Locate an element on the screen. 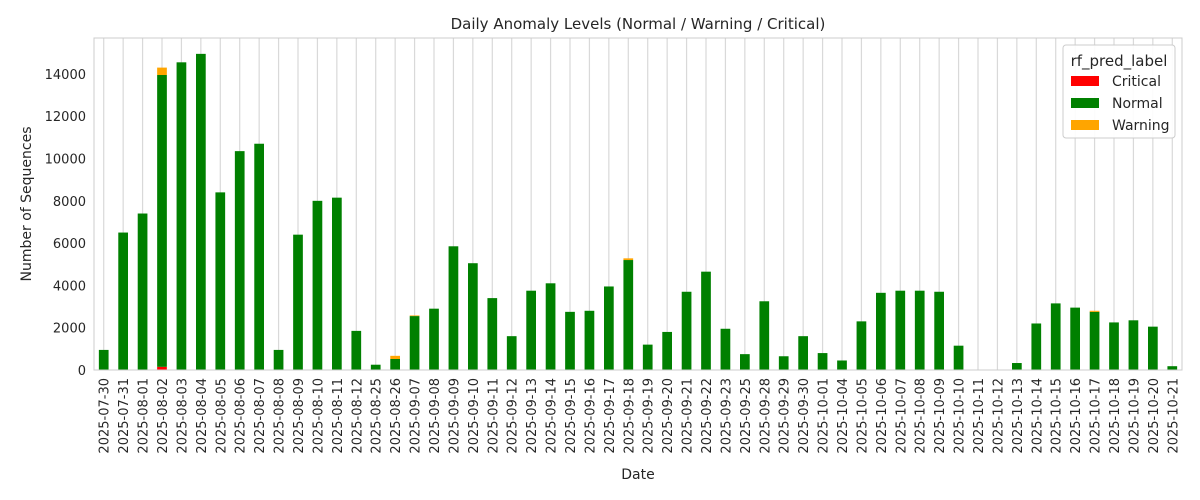 The height and width of the screenshot is (500, 1200). x-tick-label: 2025-09-08 is located at coordinates (435, 416).